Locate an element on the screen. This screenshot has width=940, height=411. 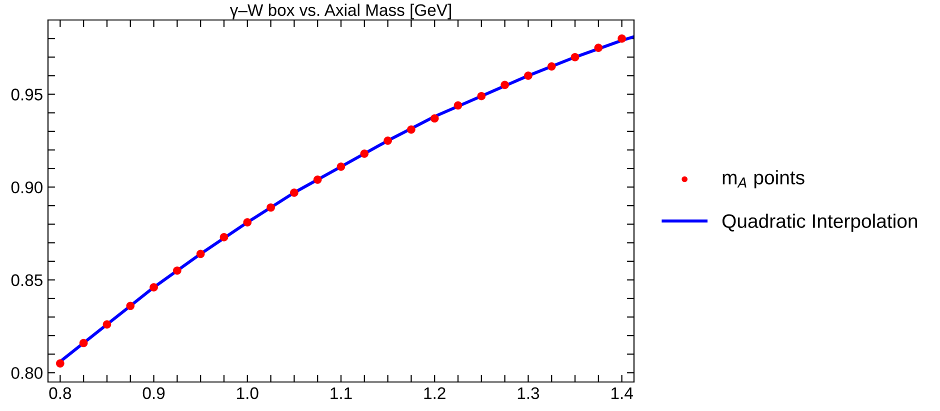
x-tick-label: 1.0 is located at coordinates (247, 393).